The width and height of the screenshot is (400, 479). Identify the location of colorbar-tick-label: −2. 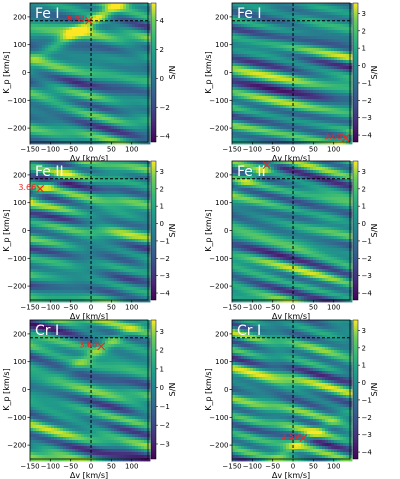
(367, 101).